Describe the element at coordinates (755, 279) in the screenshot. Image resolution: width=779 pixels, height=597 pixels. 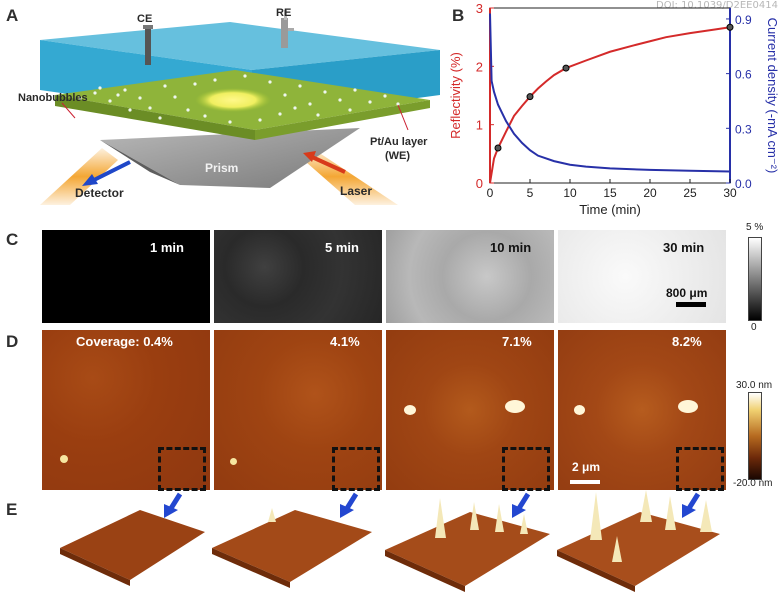
I see `colorbar-reflectivity` at that location.